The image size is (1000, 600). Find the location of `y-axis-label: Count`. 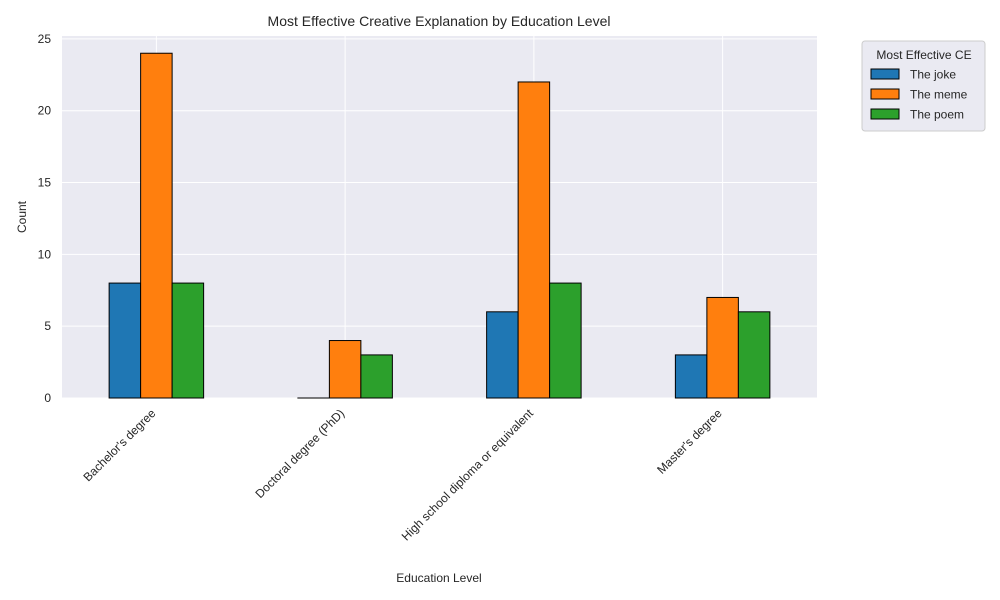

y-axis-label: Count is located at coordinates (22, 216).